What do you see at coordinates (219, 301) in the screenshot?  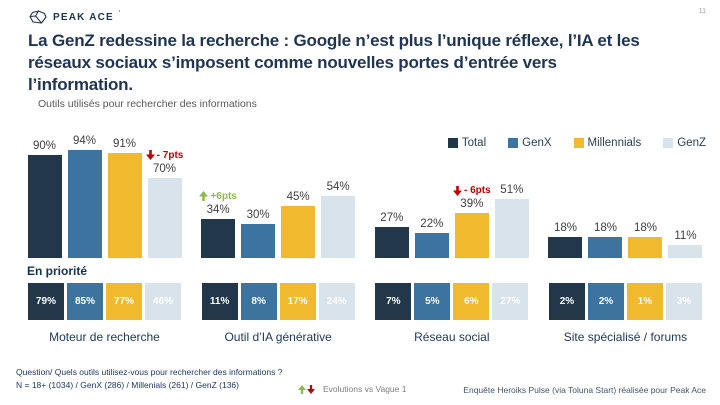 I see `priority-cell: 11%` at bounding box center [219, 301].